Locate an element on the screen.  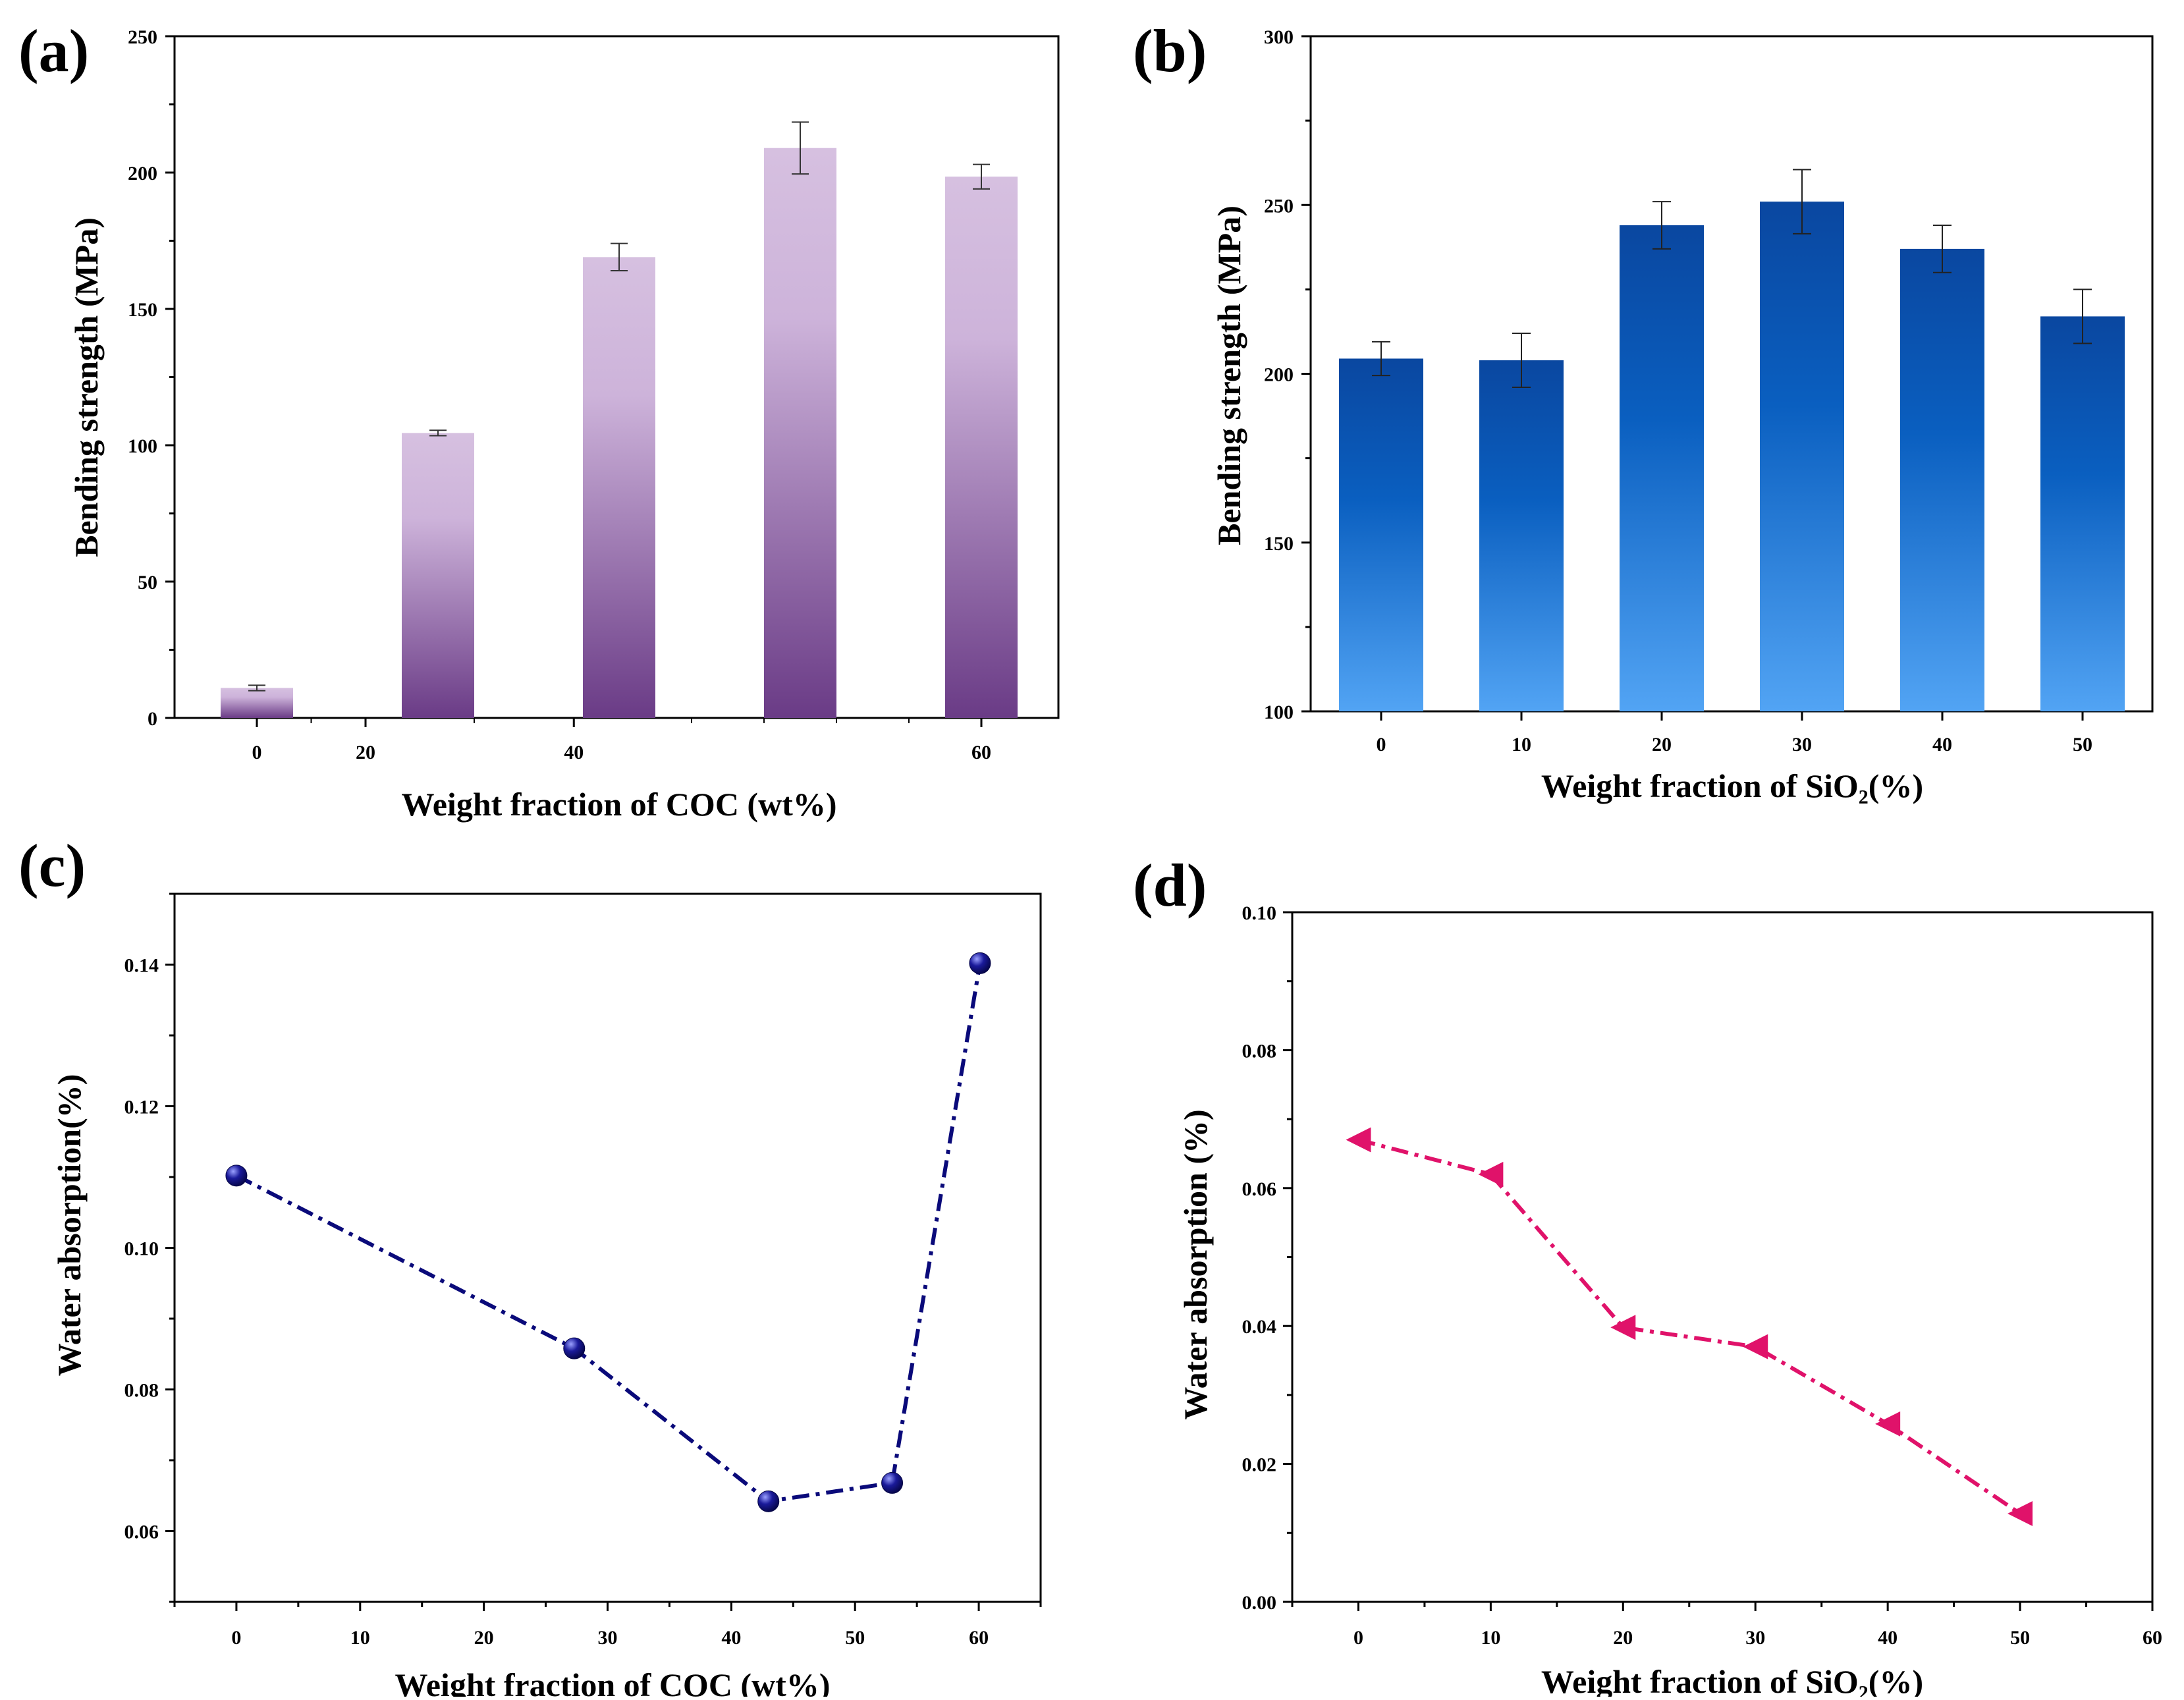
panel-c-ylabel: Water absorption(%) is located at coordinates (69, 1225).